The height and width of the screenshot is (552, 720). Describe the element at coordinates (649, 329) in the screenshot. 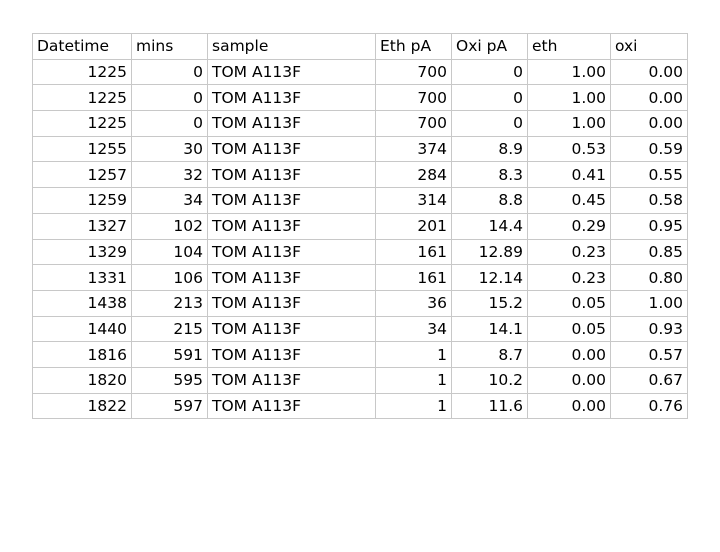

I see `cell-oxi: 0.93` at that location.